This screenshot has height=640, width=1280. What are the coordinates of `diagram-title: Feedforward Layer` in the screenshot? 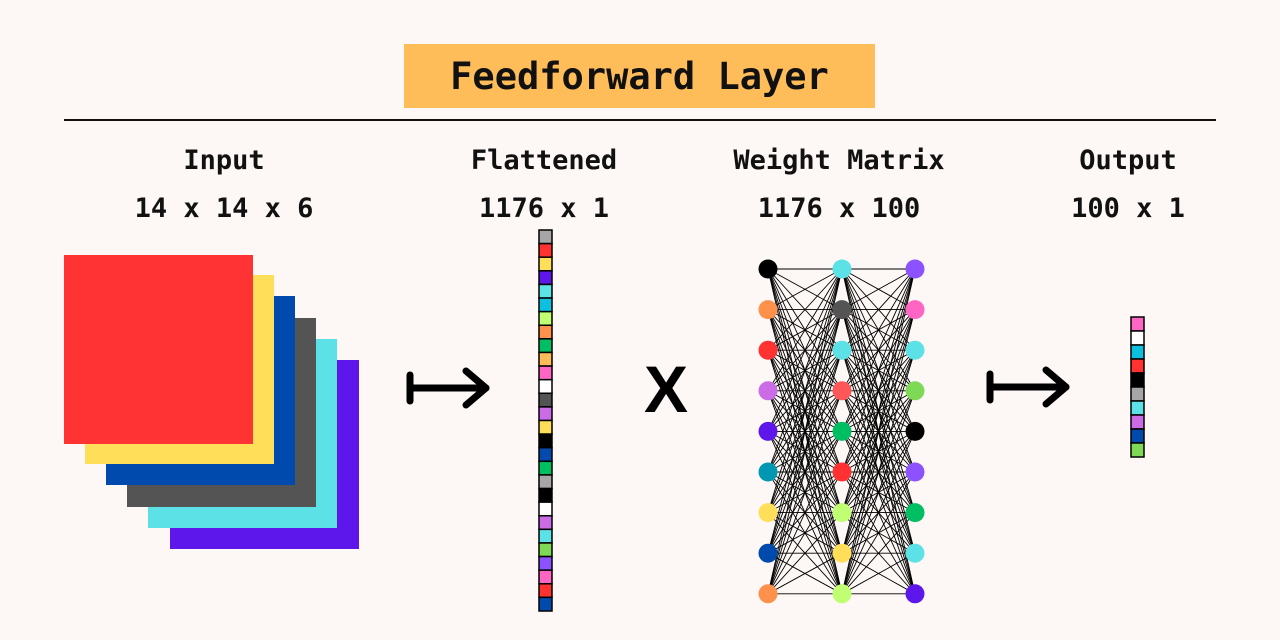 It's located at (639, 76).